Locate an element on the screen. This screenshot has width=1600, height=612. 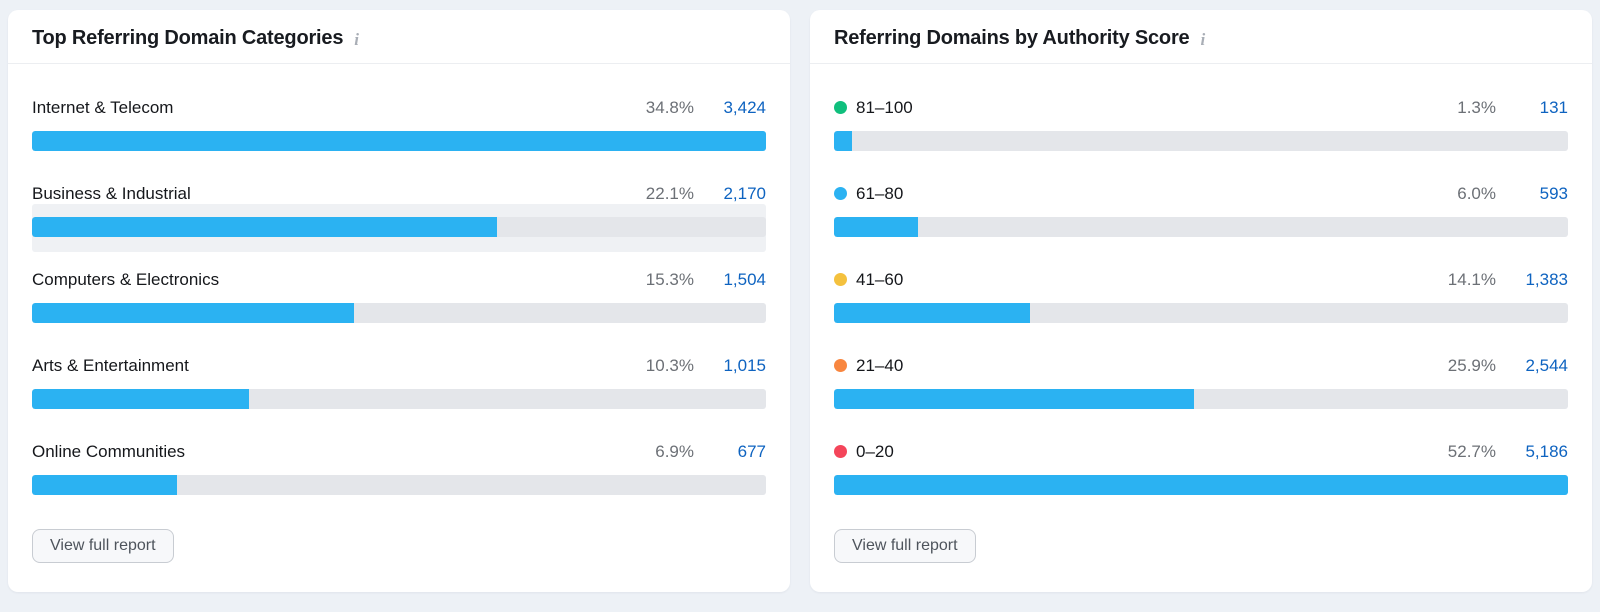
row-percent: 22.1% is located at coordinates (669, 193).